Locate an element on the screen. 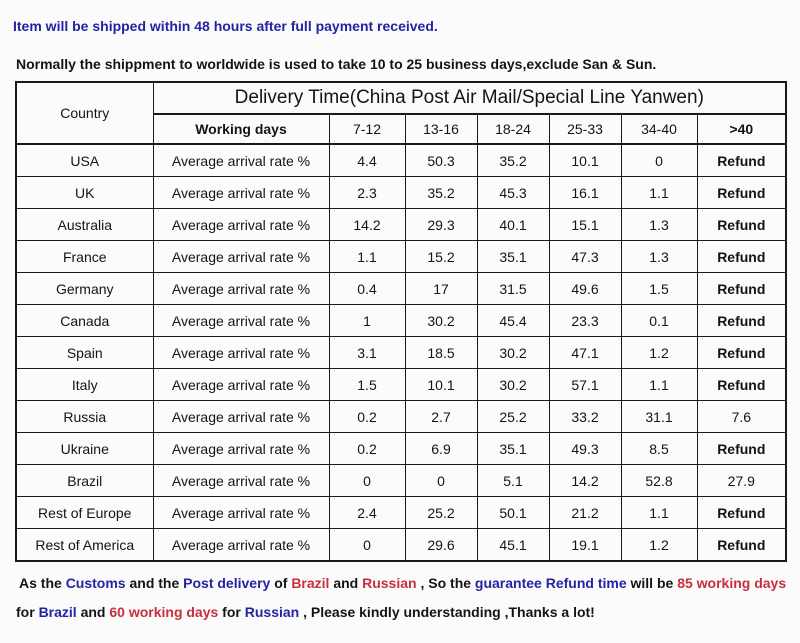  working-days-subheader-cell: 25-33 is located at coordinates (585, 129).